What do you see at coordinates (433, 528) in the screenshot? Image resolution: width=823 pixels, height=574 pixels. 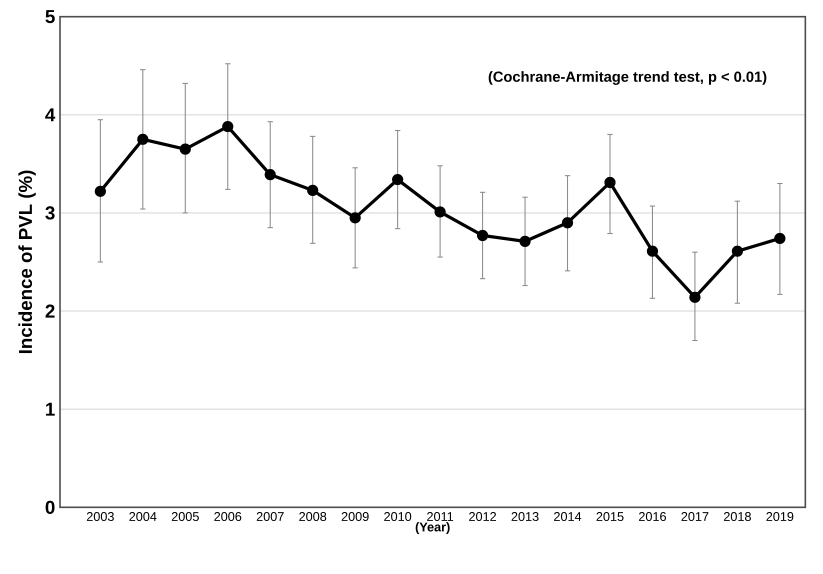 I see `x-axis-title: (Year)` at bounding box center [433, 528].